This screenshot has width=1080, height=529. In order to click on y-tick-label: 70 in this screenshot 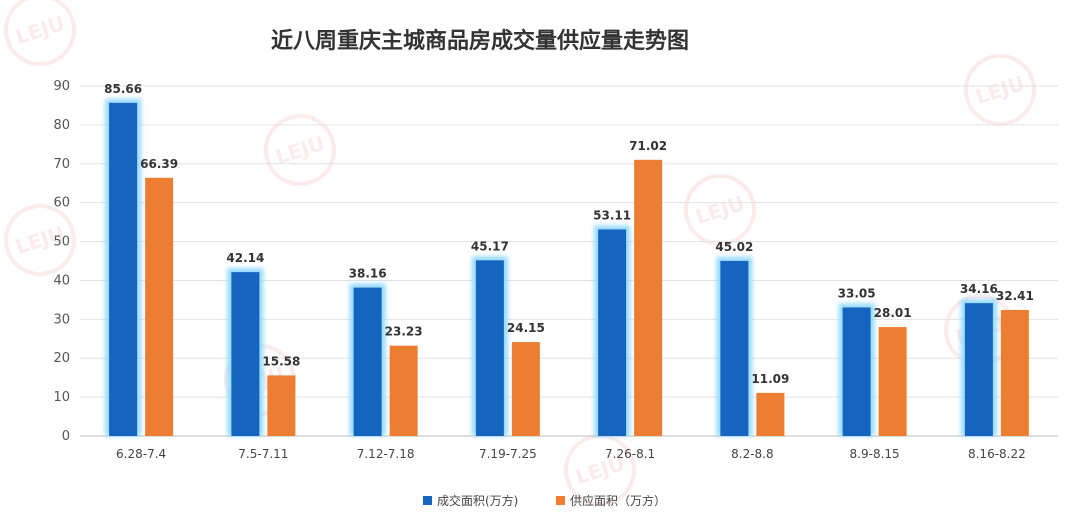, I will do `click(61, 164)`.